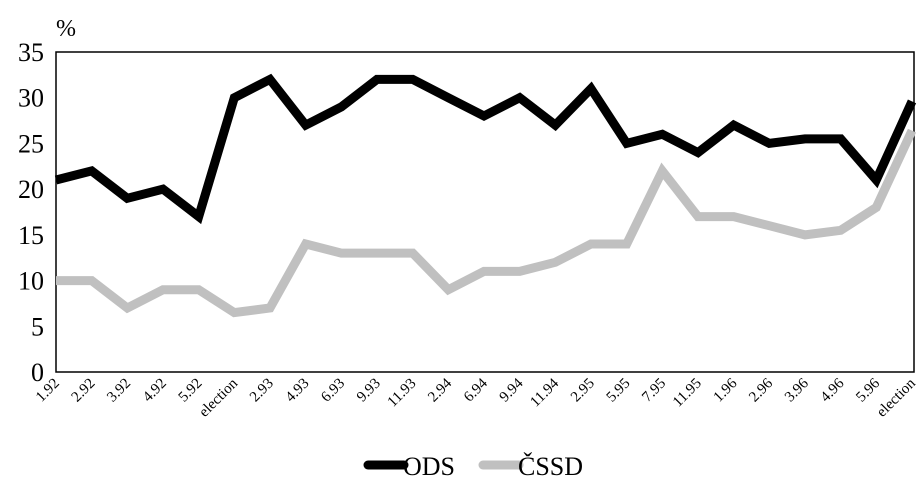 The height and width of the screenshot is (477, 918). What do you see at coordinates (298, 391) in the screenshot?
I see `x-tick-label: 4.93` at bounding box center [298, 391].